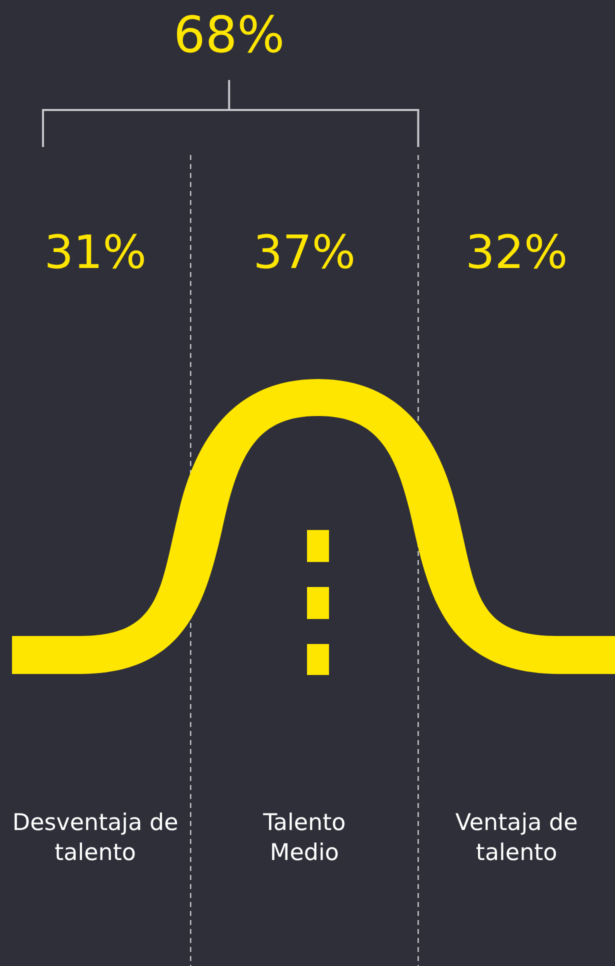  Describe the element at coordinates (516, 252) in the screenshot. I see `data-label: 32%` at that location.